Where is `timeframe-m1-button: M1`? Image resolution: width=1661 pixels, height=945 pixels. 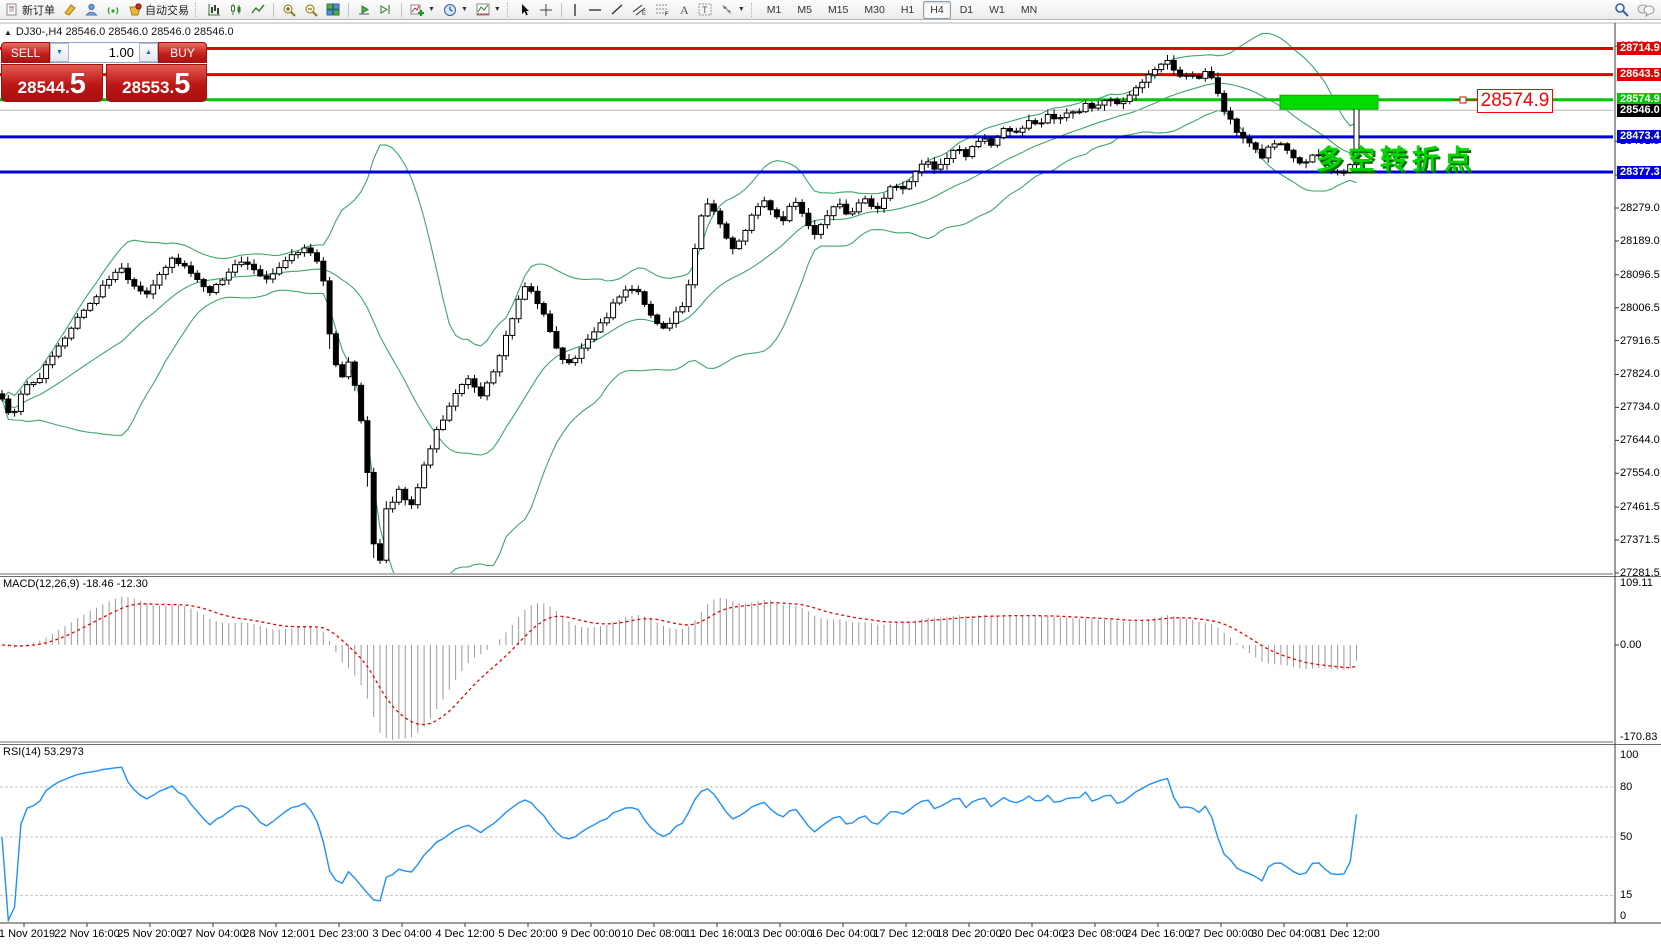
timeframe-m1-button: M1 is located at coordinates (774, 9).